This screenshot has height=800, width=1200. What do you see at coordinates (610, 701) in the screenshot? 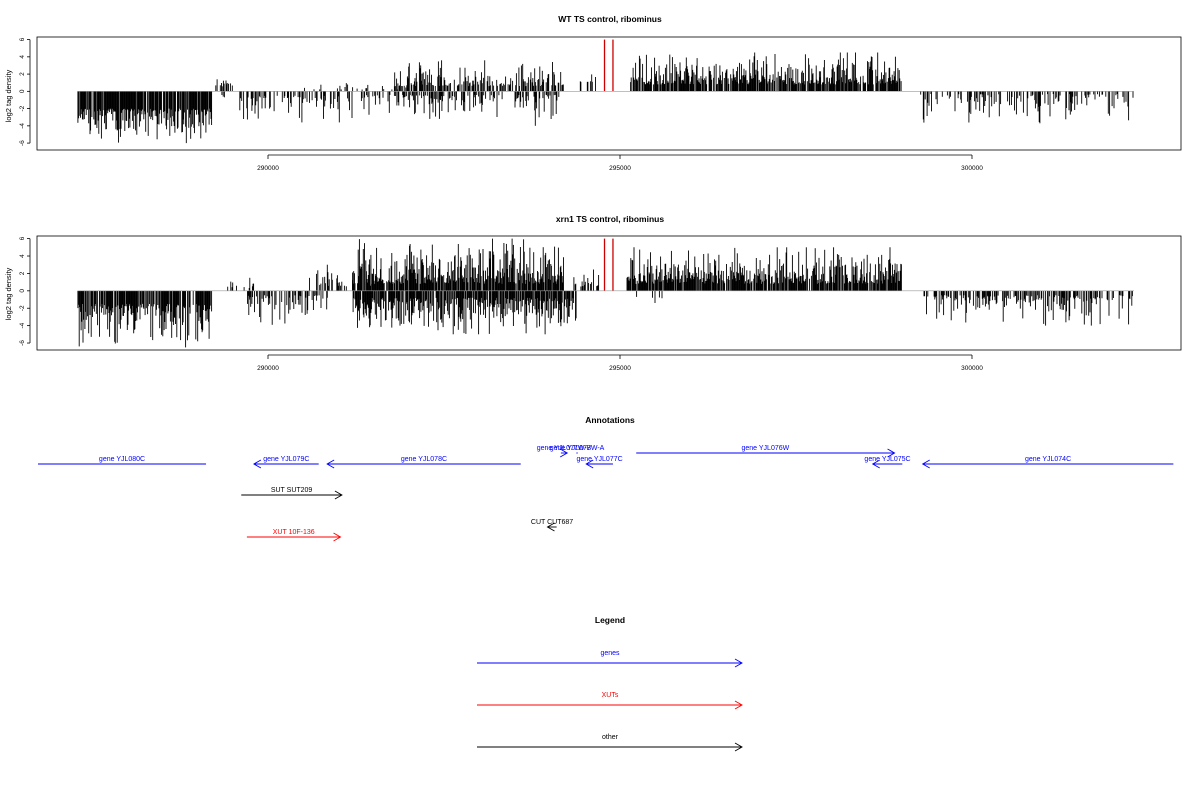
I see `legend-items: genes XUTs other` at bounding box center [610, 701].